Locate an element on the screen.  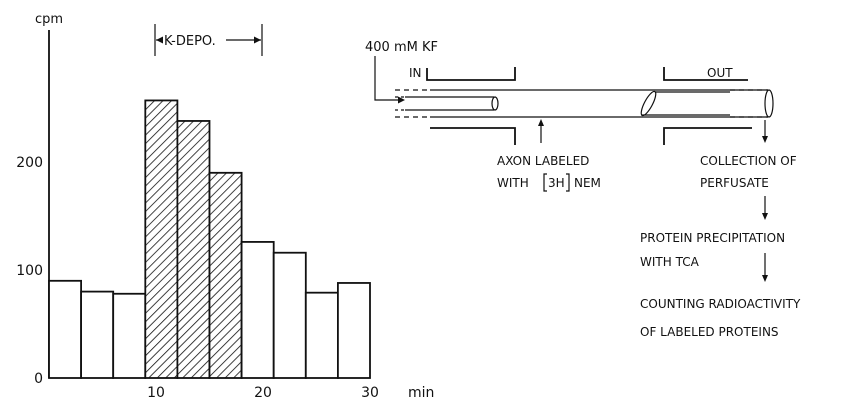
kf-inlet-arrow-line is located at coordinates (387, 78).